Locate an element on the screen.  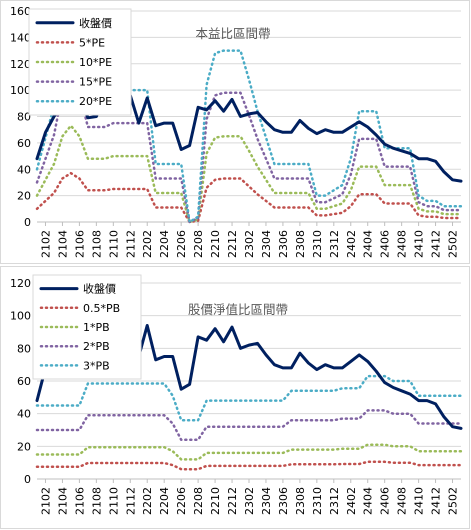
pb-legend-label: 2*PB is located at coordinates (96, 346).